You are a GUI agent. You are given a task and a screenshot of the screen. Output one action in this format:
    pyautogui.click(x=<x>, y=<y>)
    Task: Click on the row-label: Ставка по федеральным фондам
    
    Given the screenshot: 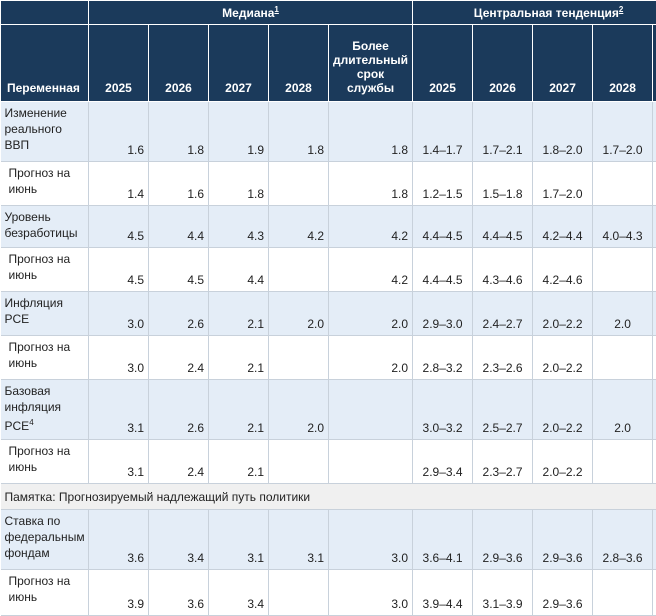 What is the action you would take?
    pyautogui.click(x=45, y=540)
    